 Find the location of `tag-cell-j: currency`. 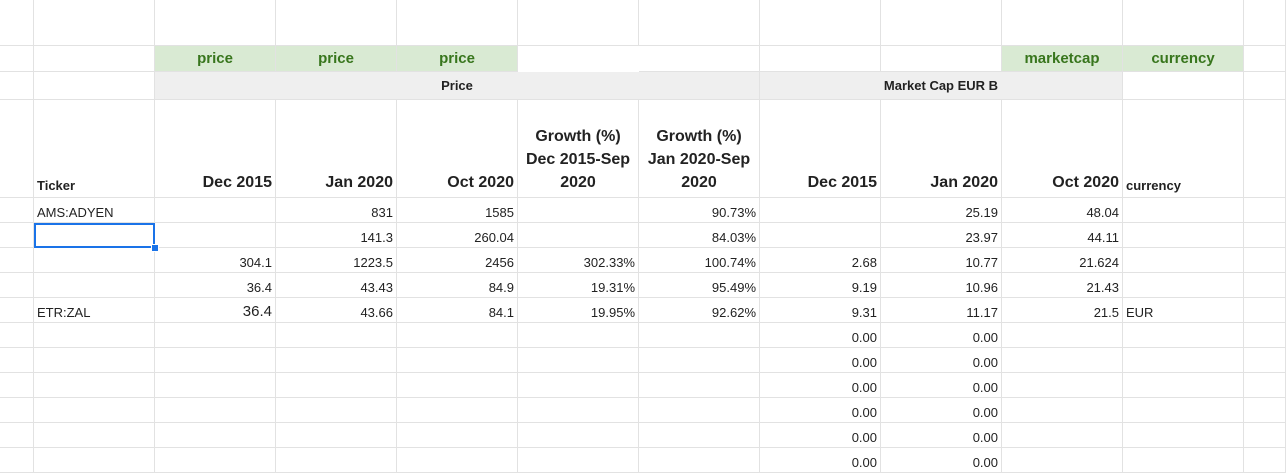

tag-cell-j: currency is located at coordinates (1183, 59).